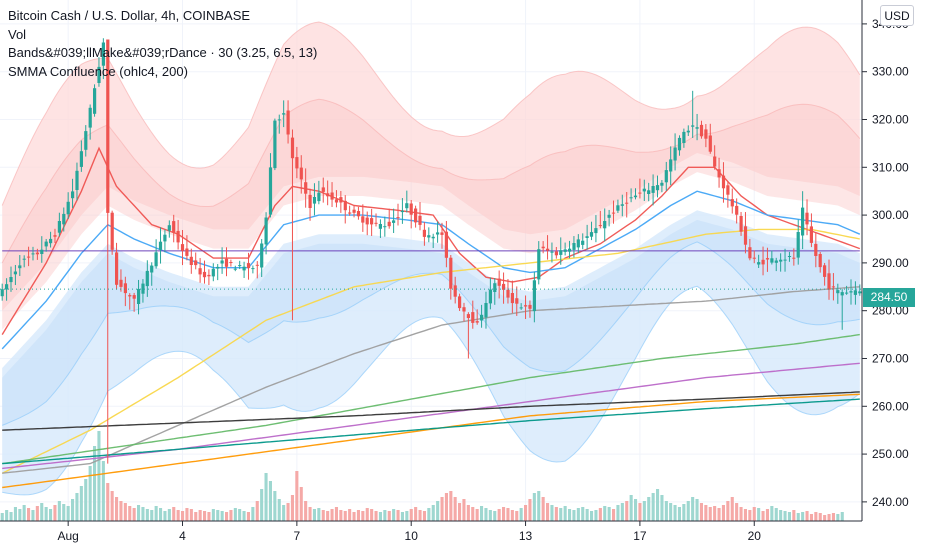 This screenshot has height=550, width=932. Describe the element at coordinates (129, 15) in the screenshot. I see `legend-symbol: Bitcoin Cash / U.S. Dollar, 4h, COINBASE` at that location.